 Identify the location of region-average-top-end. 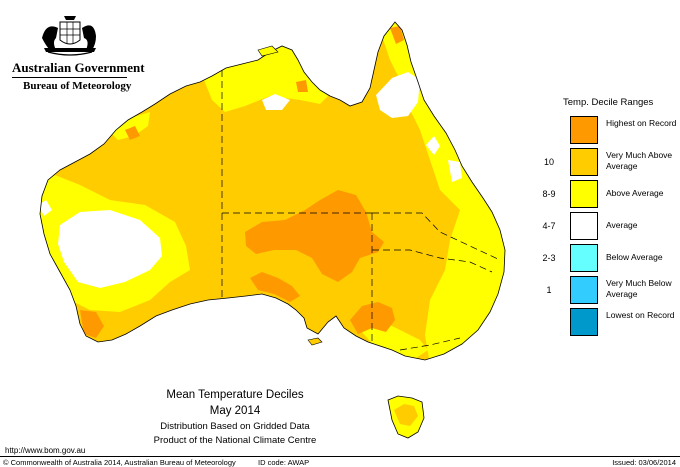
(276, 102).